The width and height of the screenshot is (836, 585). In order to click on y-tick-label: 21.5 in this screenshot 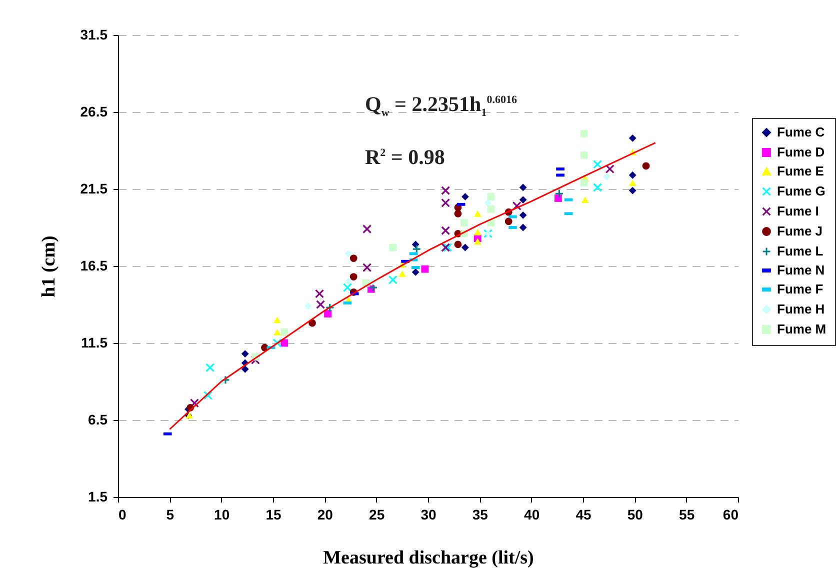, I will do `click(94, 188)`.